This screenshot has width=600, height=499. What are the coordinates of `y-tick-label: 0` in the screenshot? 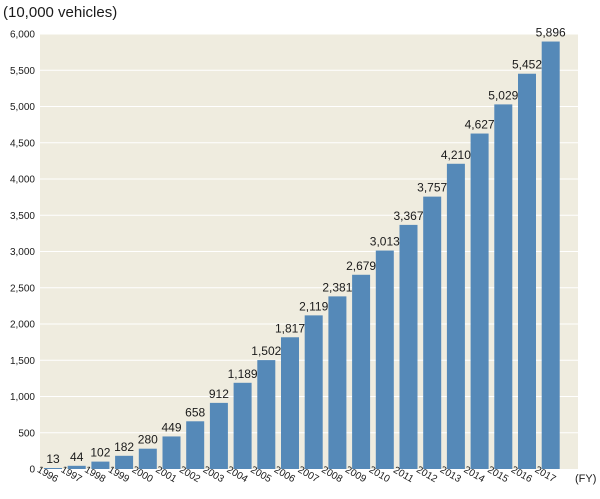 It's located at (32, 470).